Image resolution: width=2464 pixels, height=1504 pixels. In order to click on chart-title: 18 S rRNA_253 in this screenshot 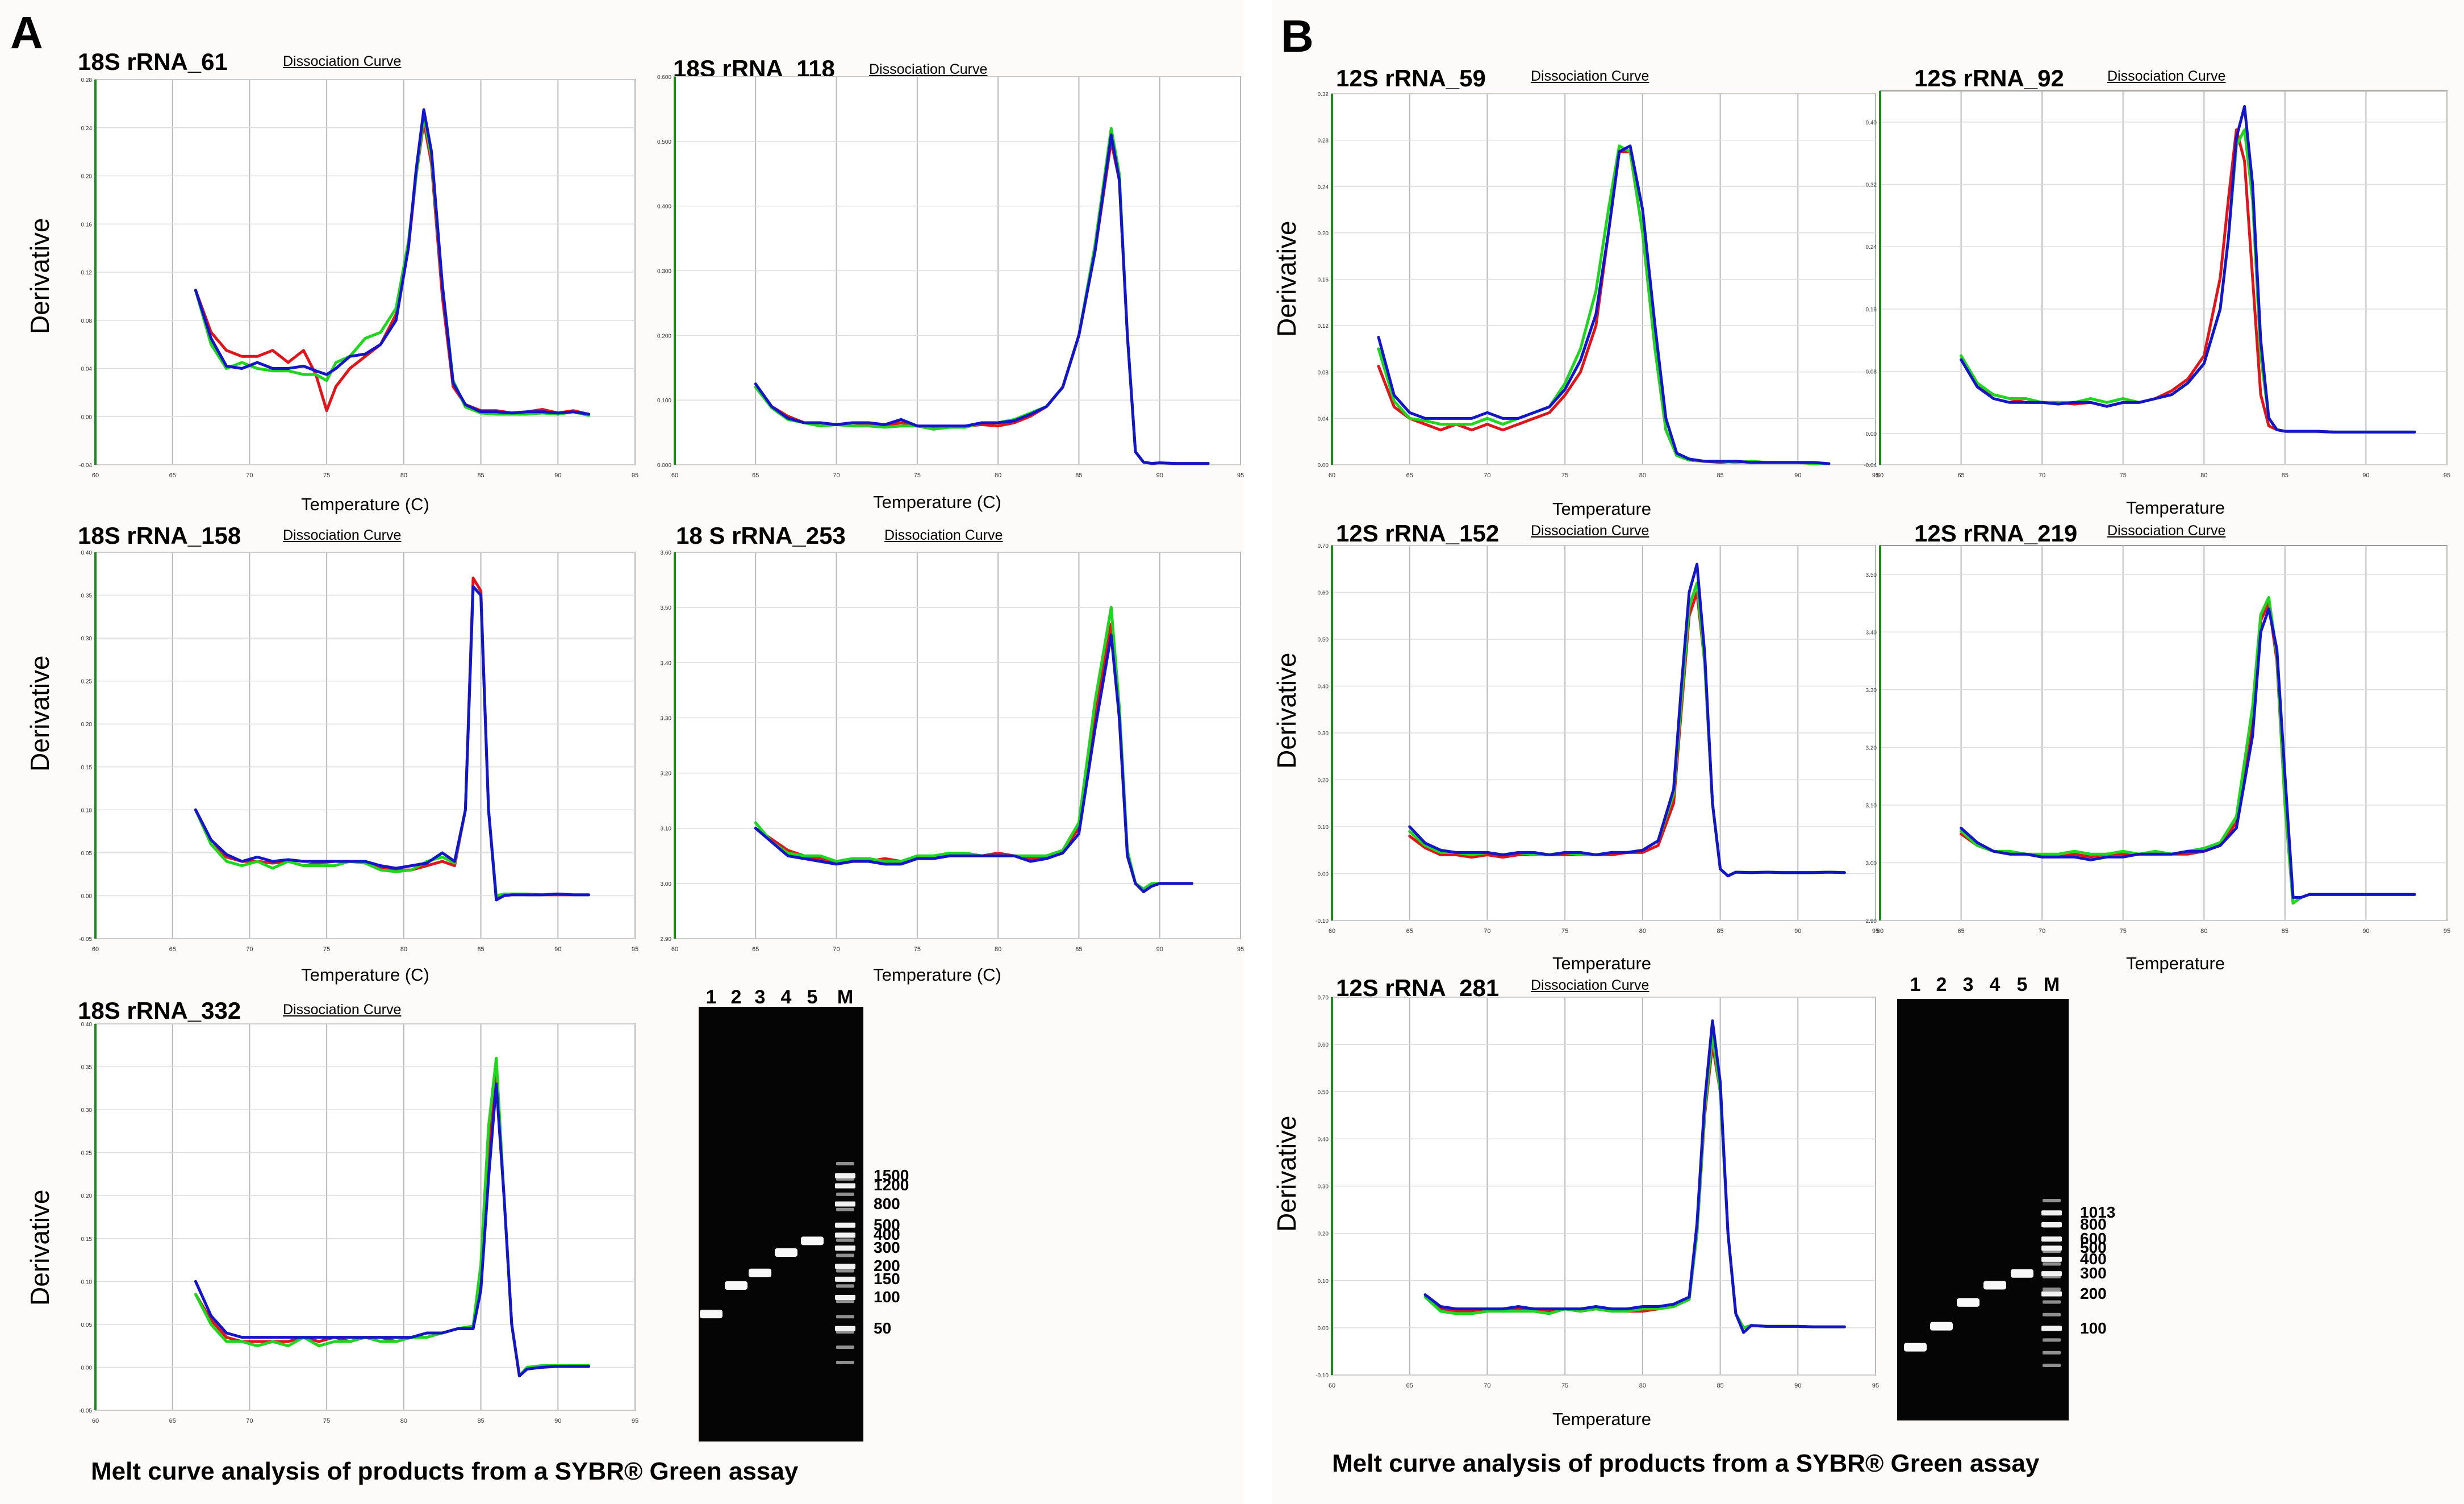, I will do `click(761, 535)`.